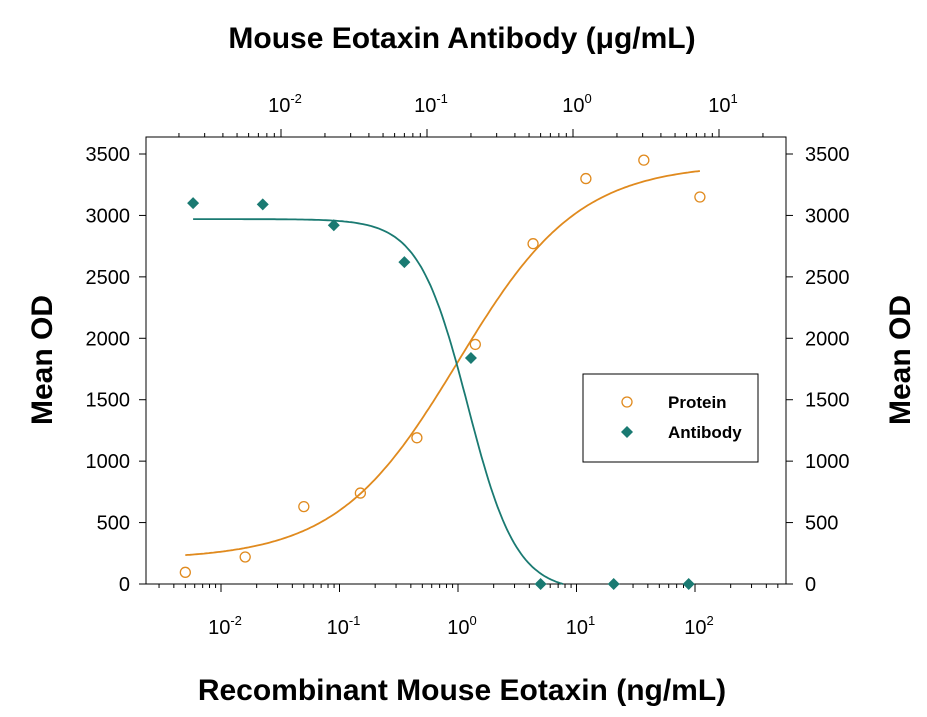 The width and height of the screenshot is (927, 717). What do you see at coordinates (285, 104) in the screenshot?
I see `top-x-tick-label: 10⁻²` at bounding box center [285, 104].